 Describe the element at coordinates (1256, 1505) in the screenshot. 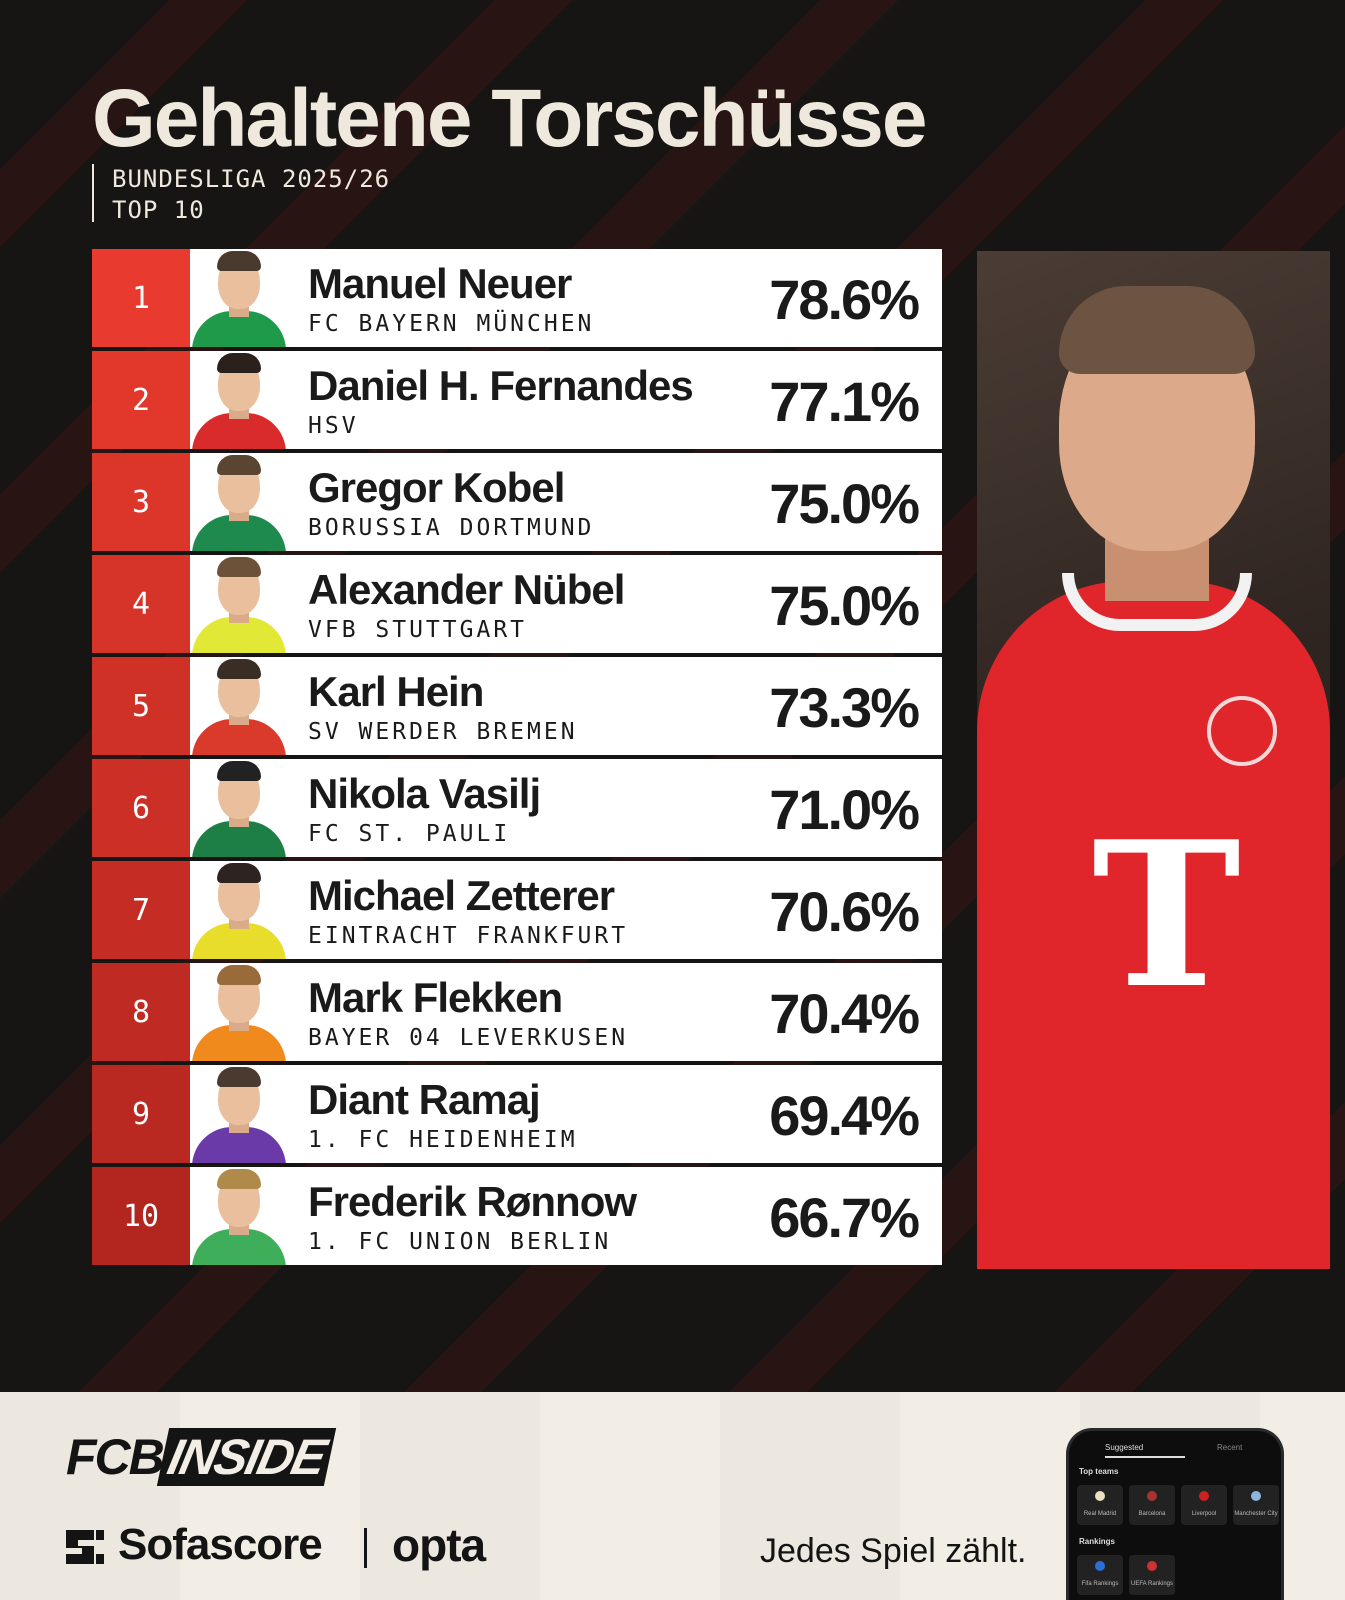

I see `phone-team-card: Manchester City` at that location.